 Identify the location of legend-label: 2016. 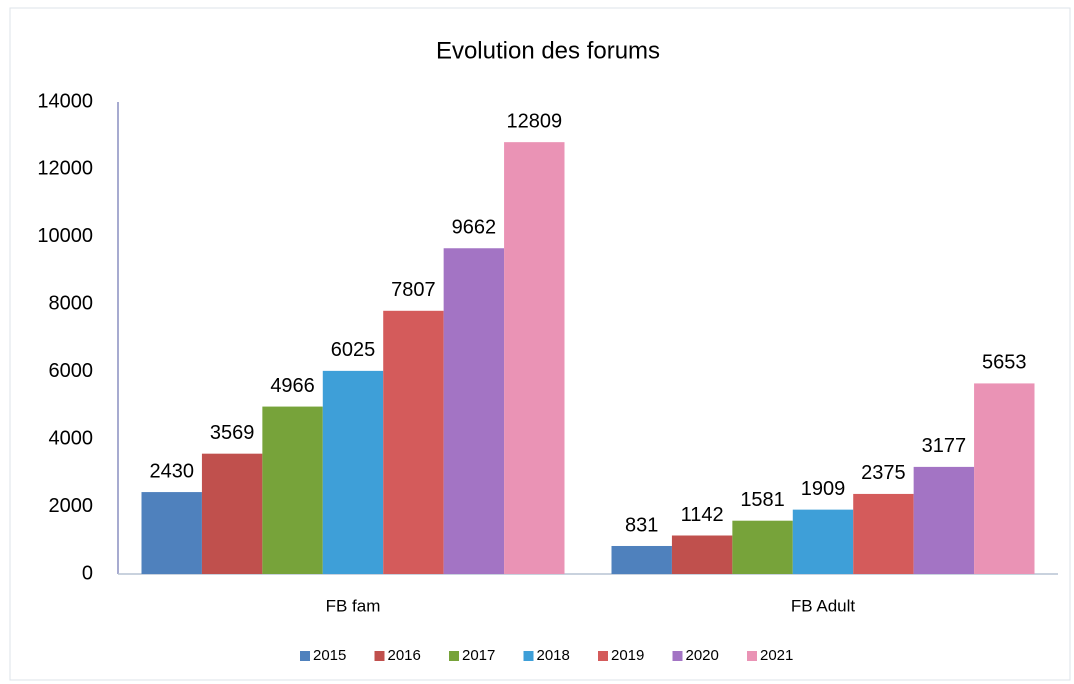
(404, 655).